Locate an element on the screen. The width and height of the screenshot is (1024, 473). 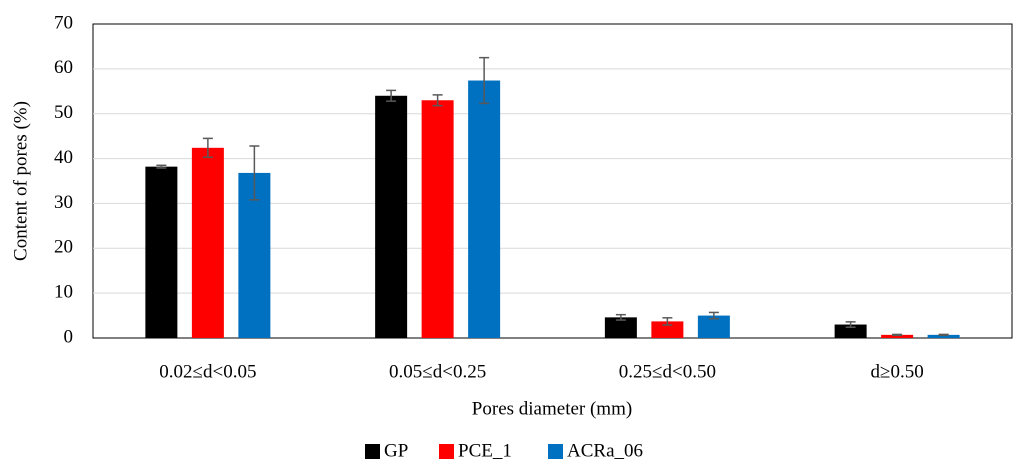
y-tick-label: 10 is located at coordinates (63, 292).